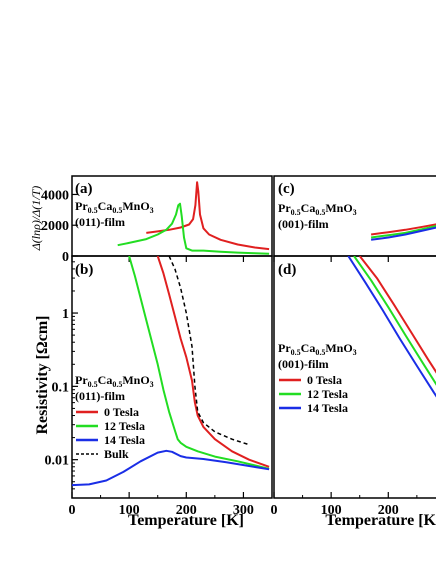 This screenshot has height=564, width=436. I want to click on panel-c-label: (c), so click(286, 189).